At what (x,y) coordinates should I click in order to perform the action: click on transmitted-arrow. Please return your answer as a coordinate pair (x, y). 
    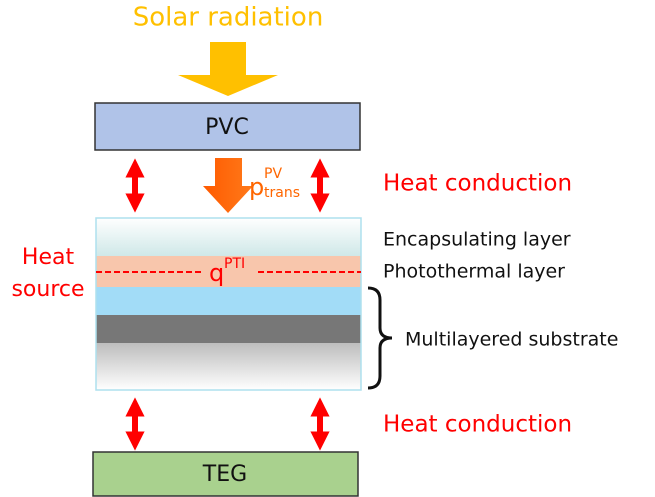
    Looking at the image, I should click on (228, 185).